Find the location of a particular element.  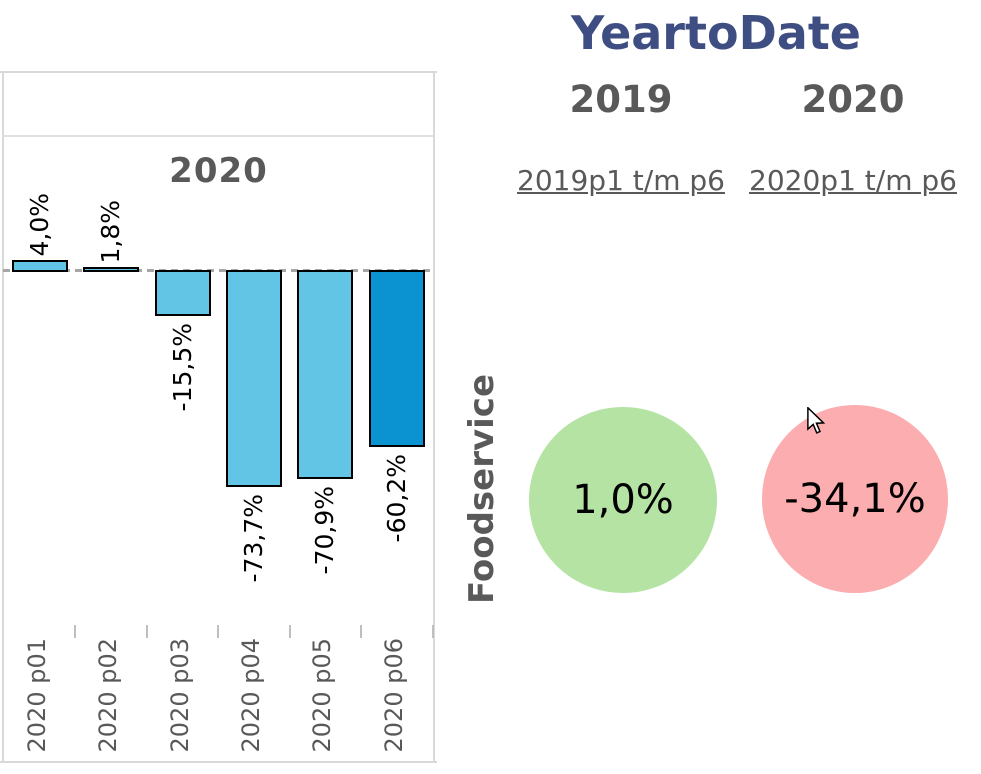

bar-value-label: -15,5% is located at coordinates (182, 367).